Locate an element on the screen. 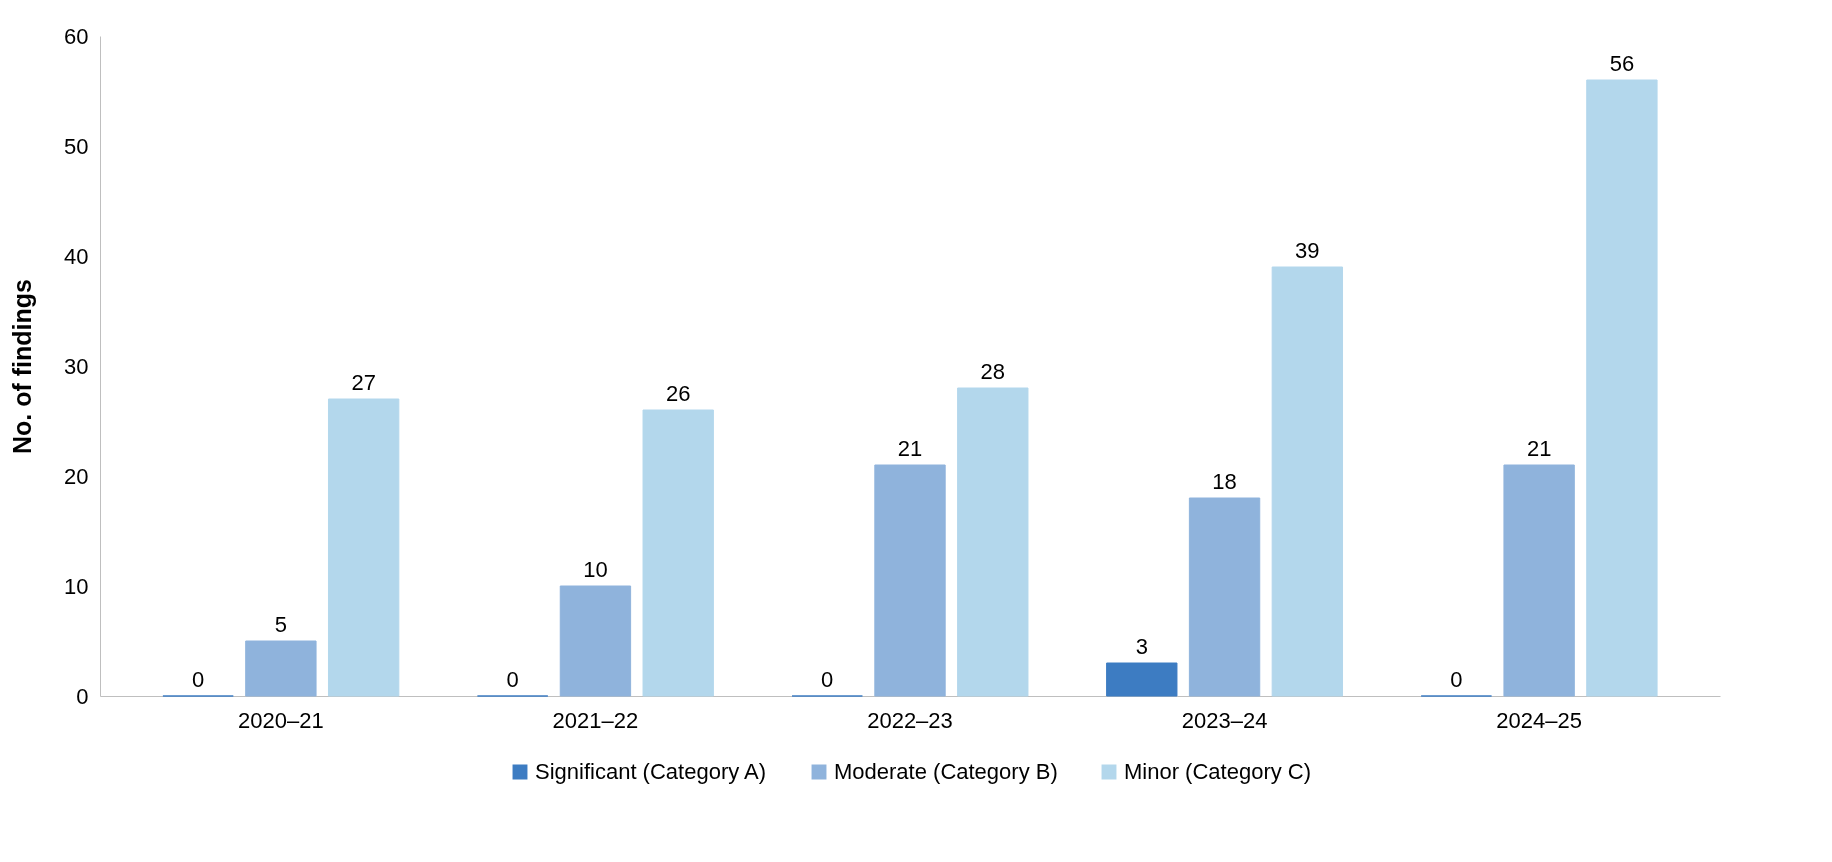 This screenshot has width=1832, height=862. y-tick-label: 40 is located at coordinates (76, 256).